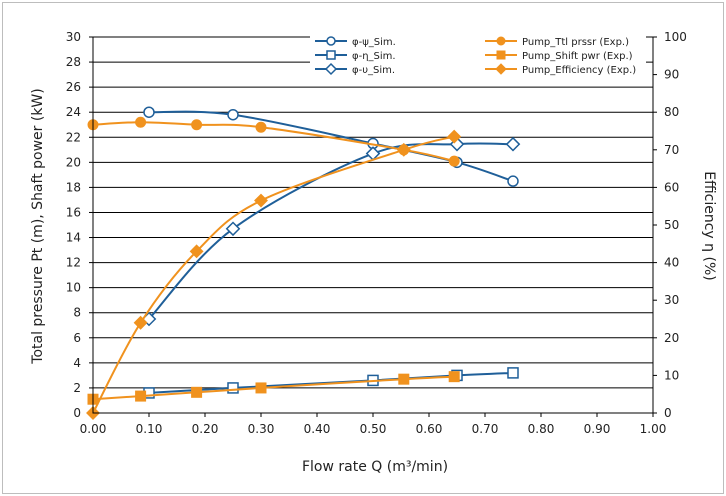 This screenshot has height=496, width=726. What do you see at coordinates (575, 42) in the screenshot?
I see `legend-label-3: Pump_Ttl prssr (Exp.)` at bounding box center [575, 42].